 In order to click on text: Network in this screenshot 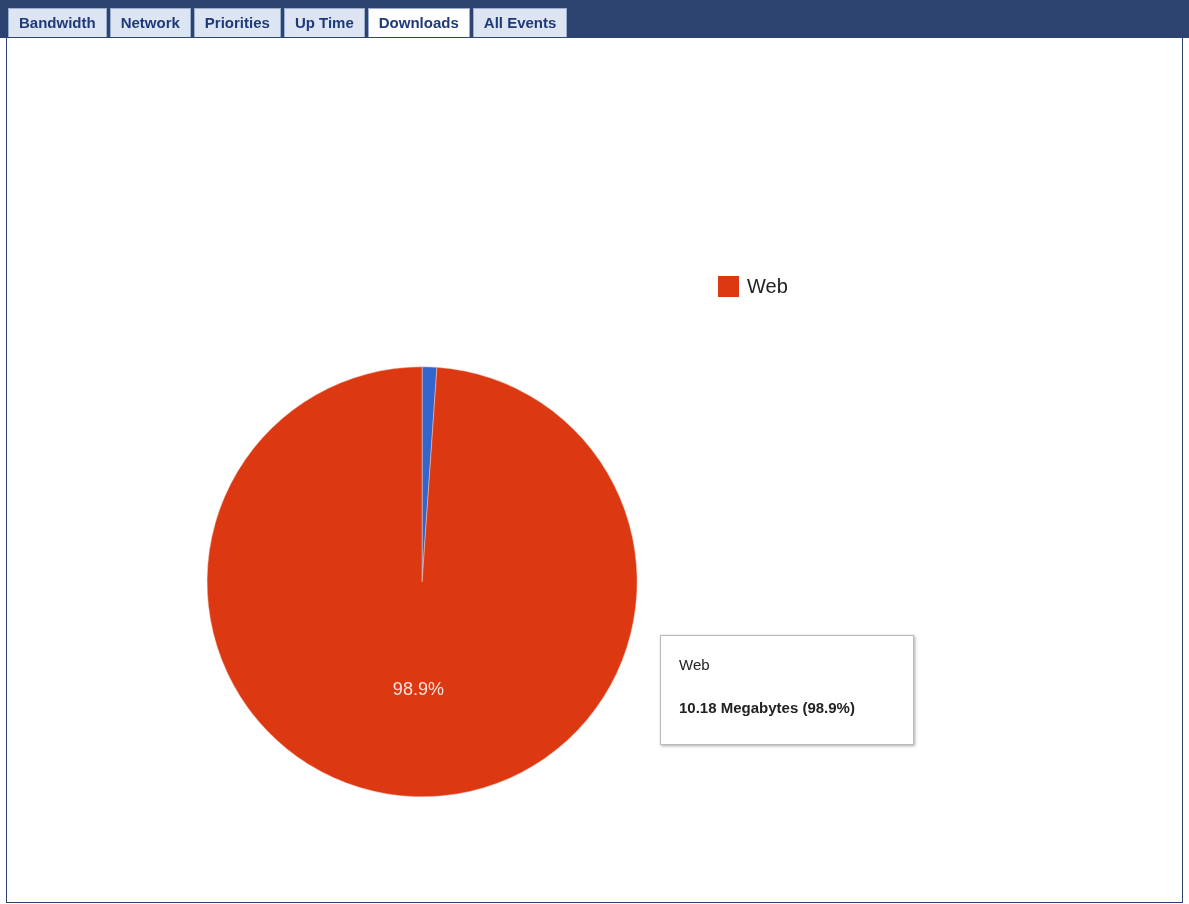, I will do `click(150, 22)`.